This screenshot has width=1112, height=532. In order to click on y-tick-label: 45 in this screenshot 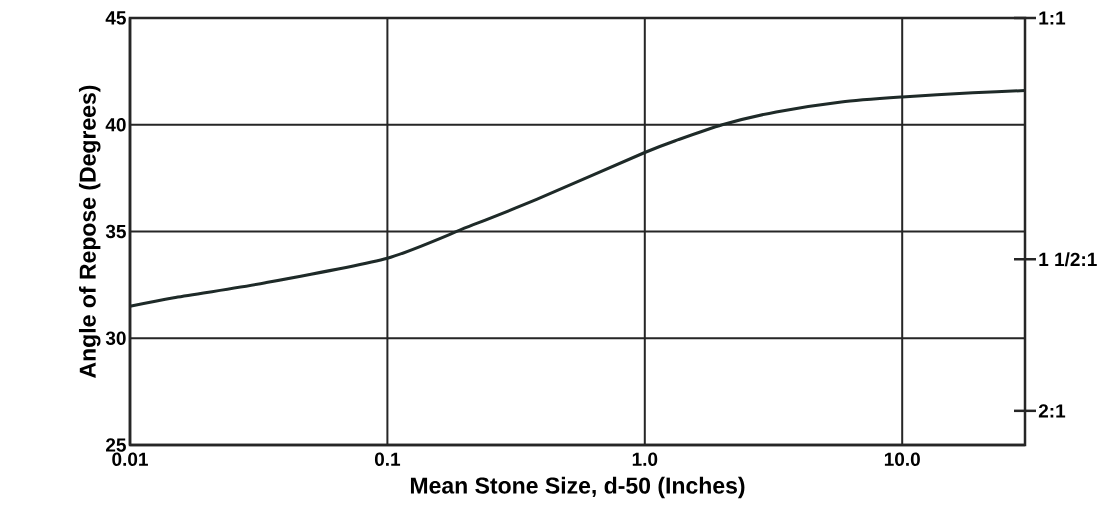, I will do `click(115, 18)`.